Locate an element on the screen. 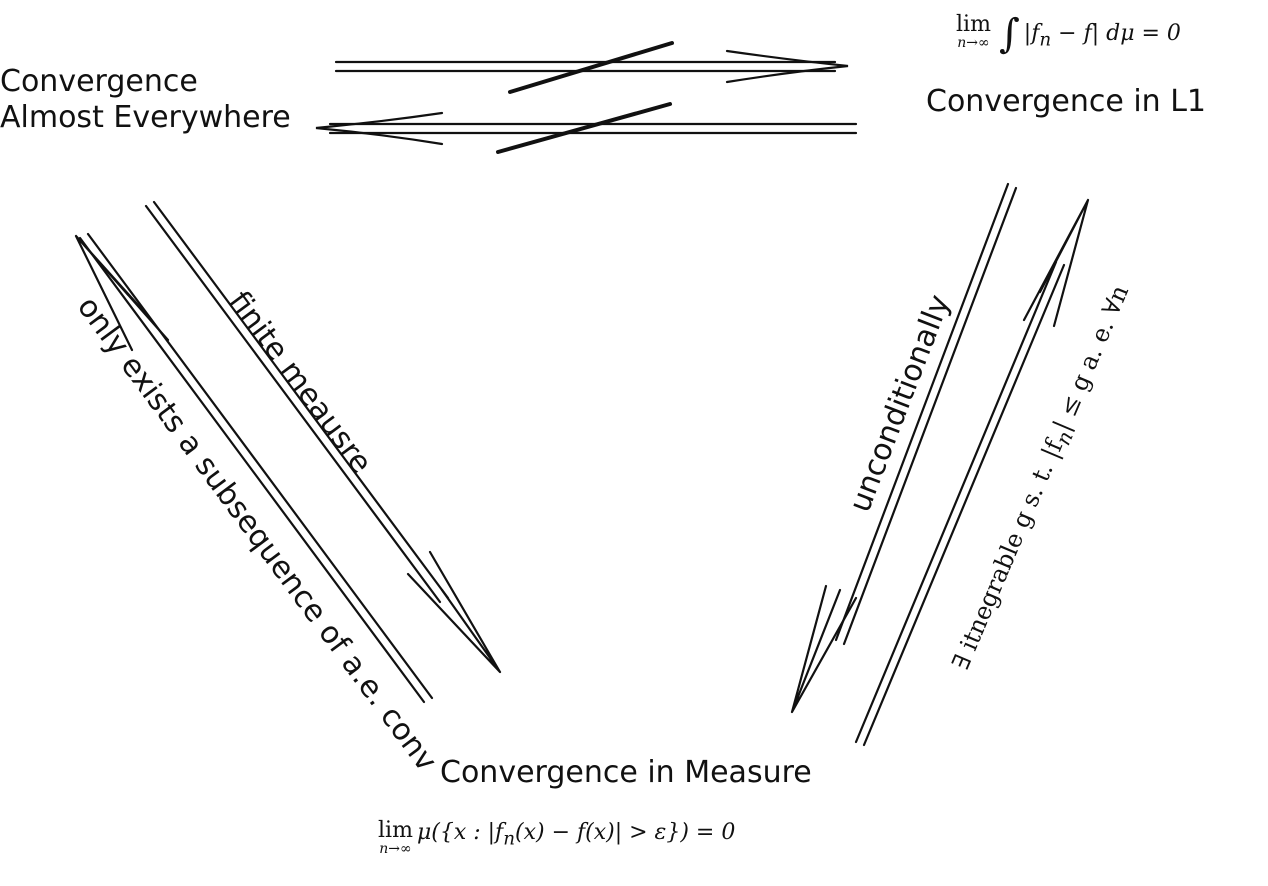 The image size is (1268, 886). formula-l1-body: |f is located at coordinates (1031, 33).